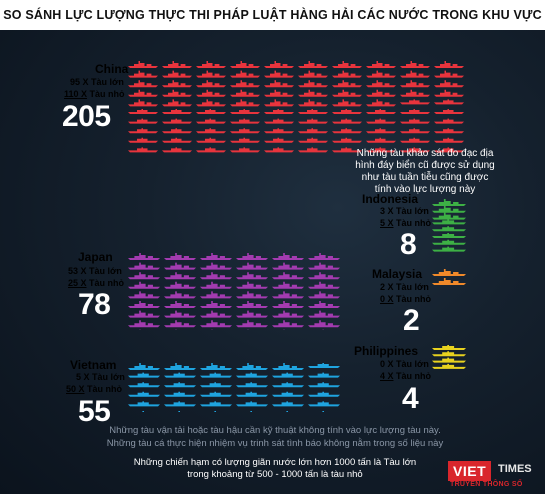  I want to click on country-name-indonesia: Indonesia, so click(390, 199).